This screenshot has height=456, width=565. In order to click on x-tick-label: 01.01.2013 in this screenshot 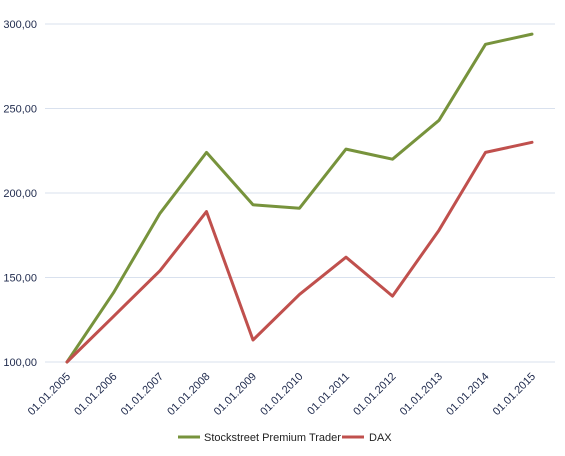, I will do `click(421, 394)`.